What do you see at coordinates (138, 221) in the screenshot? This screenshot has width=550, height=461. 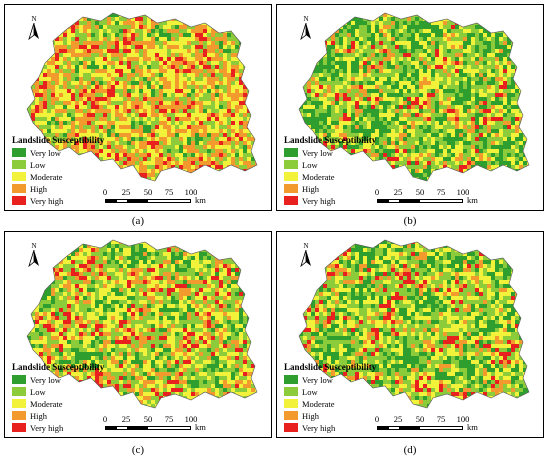 I see `panel-caption: (a)` at bounding box center [138, 221].